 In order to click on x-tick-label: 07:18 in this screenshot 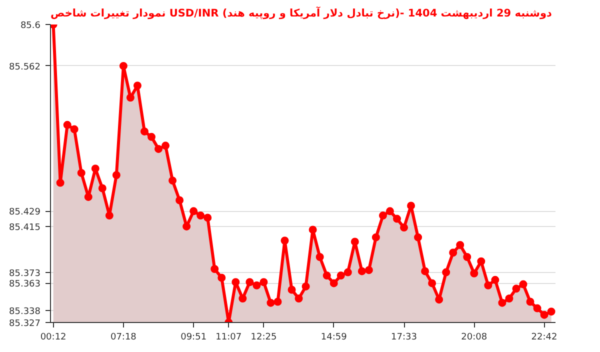, I will do `click(123, 337)`.